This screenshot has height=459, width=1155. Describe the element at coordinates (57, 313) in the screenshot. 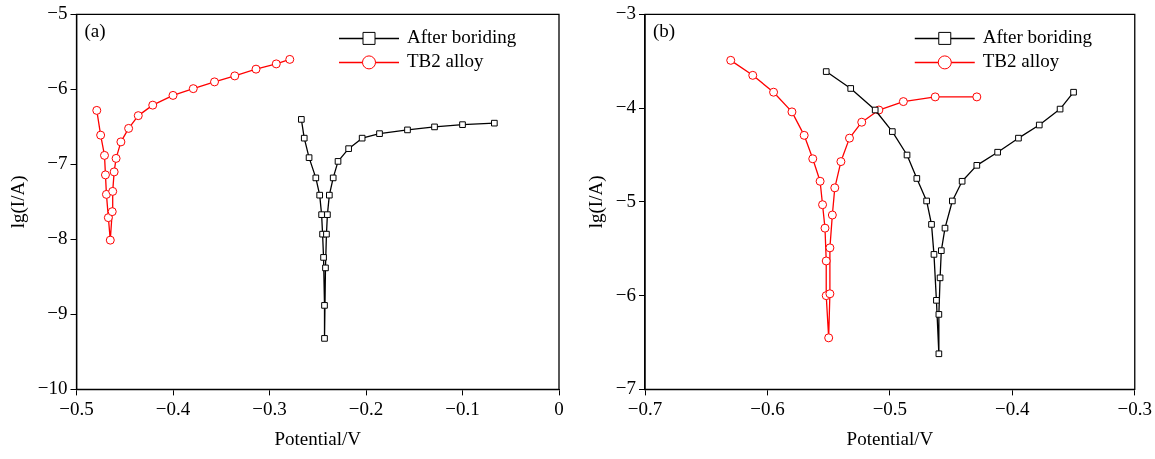

I see `y-tick-label: −9` at that location.